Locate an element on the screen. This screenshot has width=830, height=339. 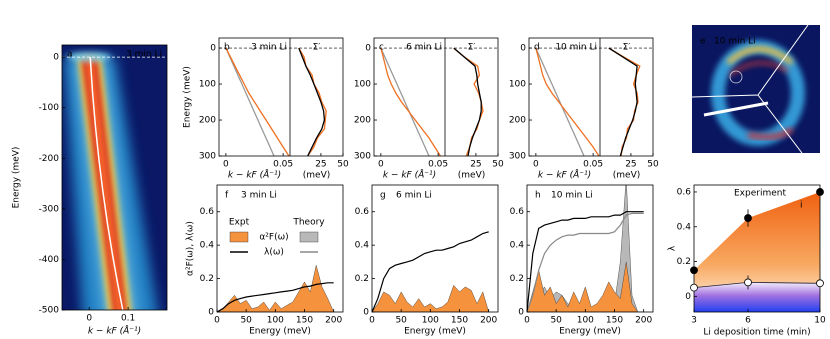
panel-label: g is located at coordinates (383, 196).